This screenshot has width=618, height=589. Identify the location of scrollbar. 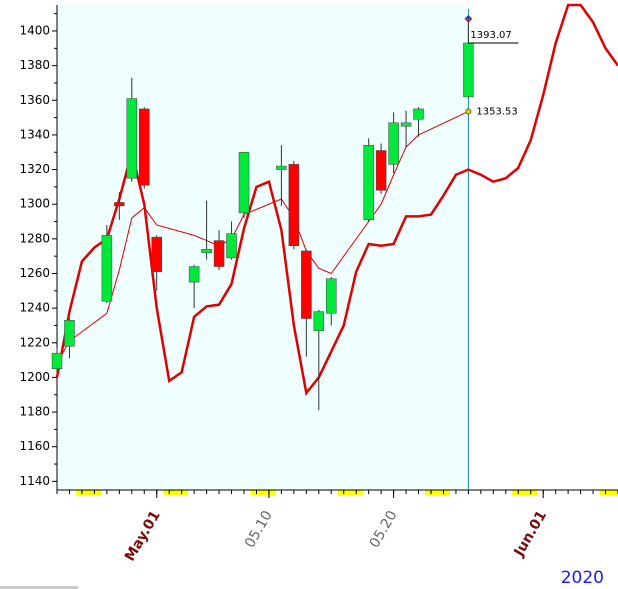
(39, 587).